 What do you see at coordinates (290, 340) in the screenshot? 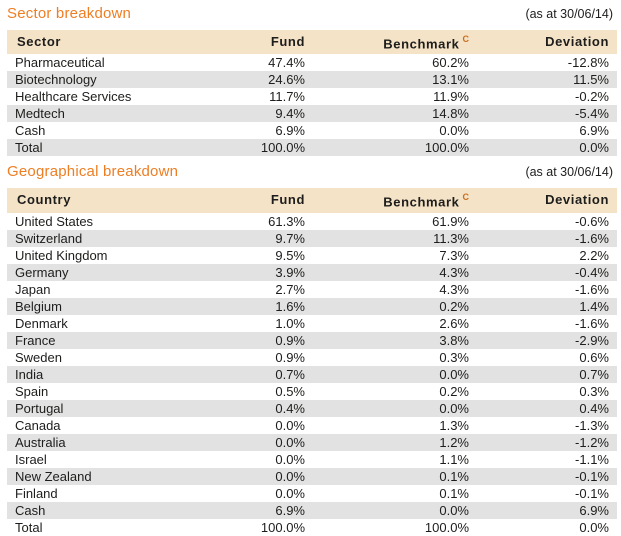
I see `row-value: 0.9%` at bounding box center [290, 340].